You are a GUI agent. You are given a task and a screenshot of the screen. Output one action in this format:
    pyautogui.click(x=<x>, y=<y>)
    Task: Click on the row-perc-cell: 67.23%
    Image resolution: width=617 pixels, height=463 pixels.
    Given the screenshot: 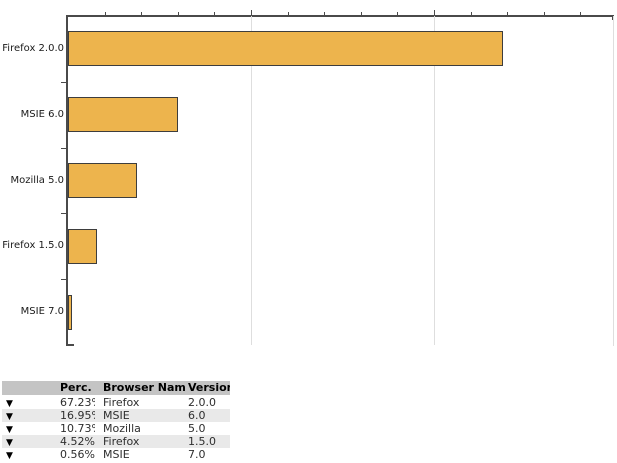 What is the action you would take?
    pyautogui.click(x=77, y=402)
    